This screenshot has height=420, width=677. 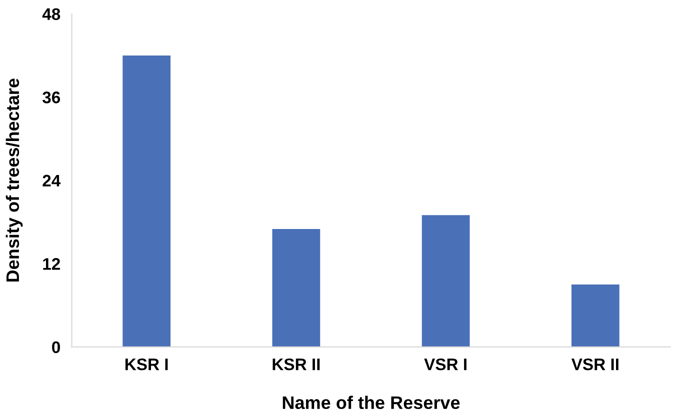 What do you see at coordinates (371, 403) in the screenshot?
I see `x-axis-title: Name of the Reserve` at bounding box center [371, 403].